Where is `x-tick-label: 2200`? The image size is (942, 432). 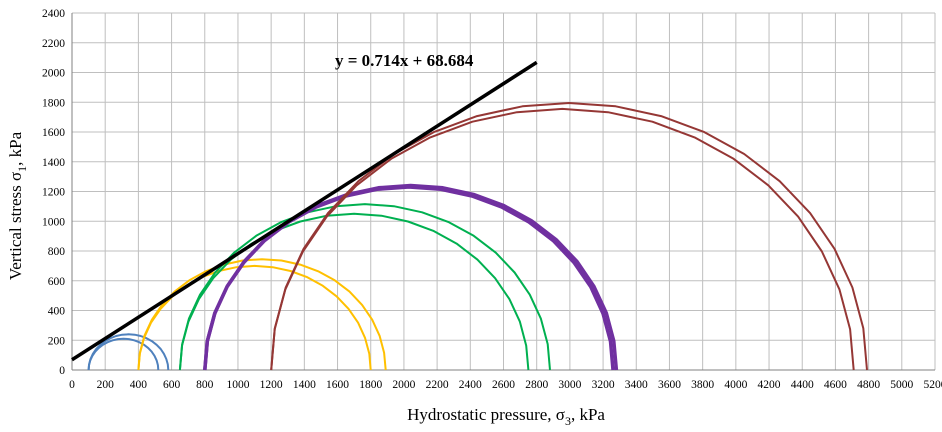 x-tick-label: 2200 is located at coordinates (437, 385).